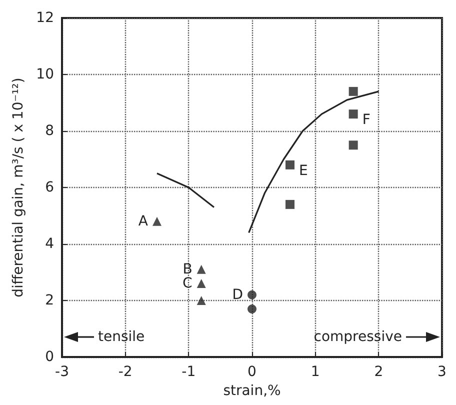 The image size is (456, 405). Describe the element at coordinates (143, 221) in the screenshot. I see `annotation: A` at that location.